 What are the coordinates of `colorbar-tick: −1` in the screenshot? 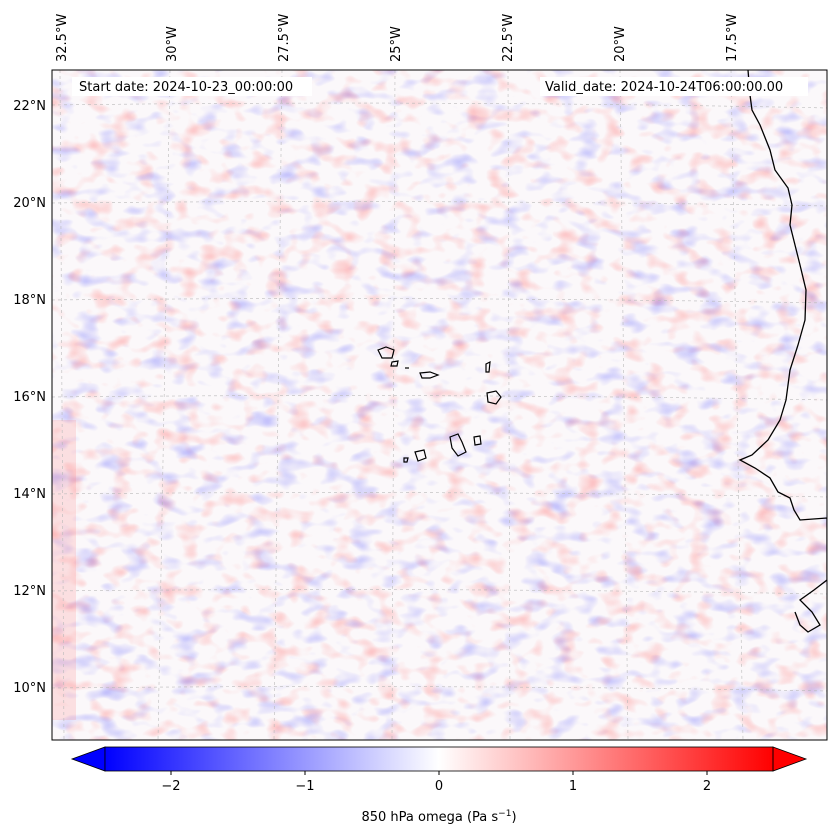 It's located at (304, 786).